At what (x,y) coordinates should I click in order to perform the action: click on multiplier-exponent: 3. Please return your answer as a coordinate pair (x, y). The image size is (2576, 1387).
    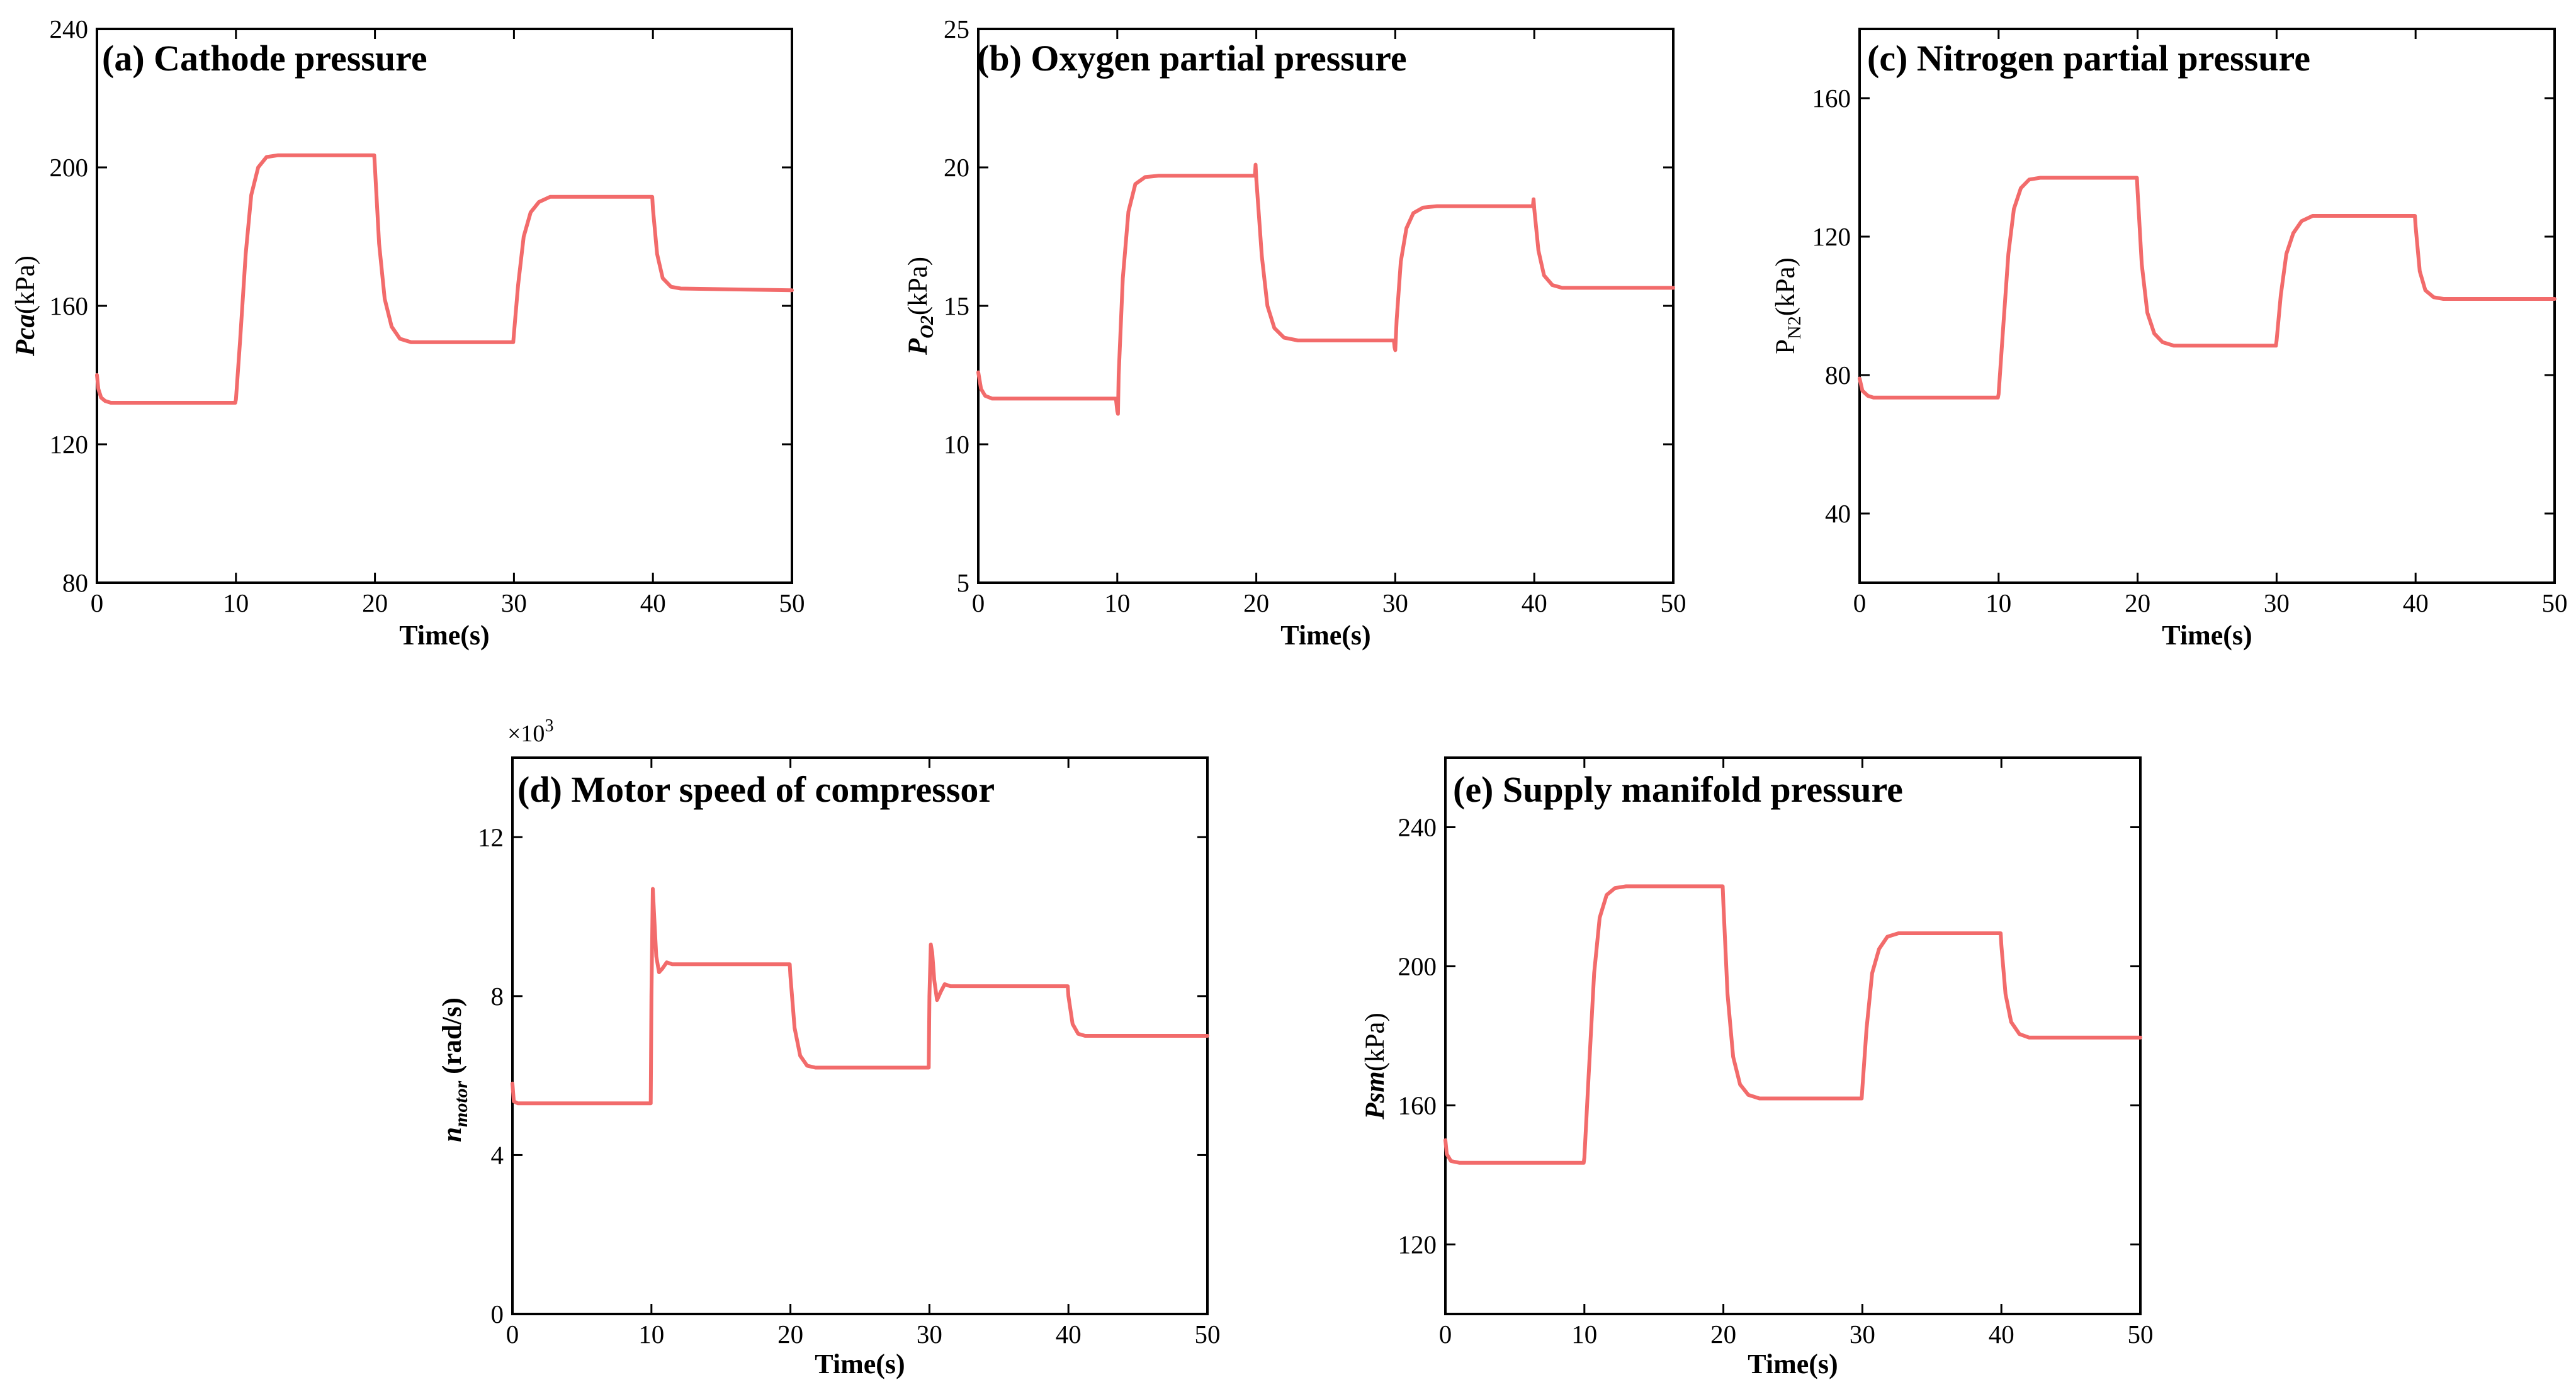
    Looking at the image, I should click on (549, 726).